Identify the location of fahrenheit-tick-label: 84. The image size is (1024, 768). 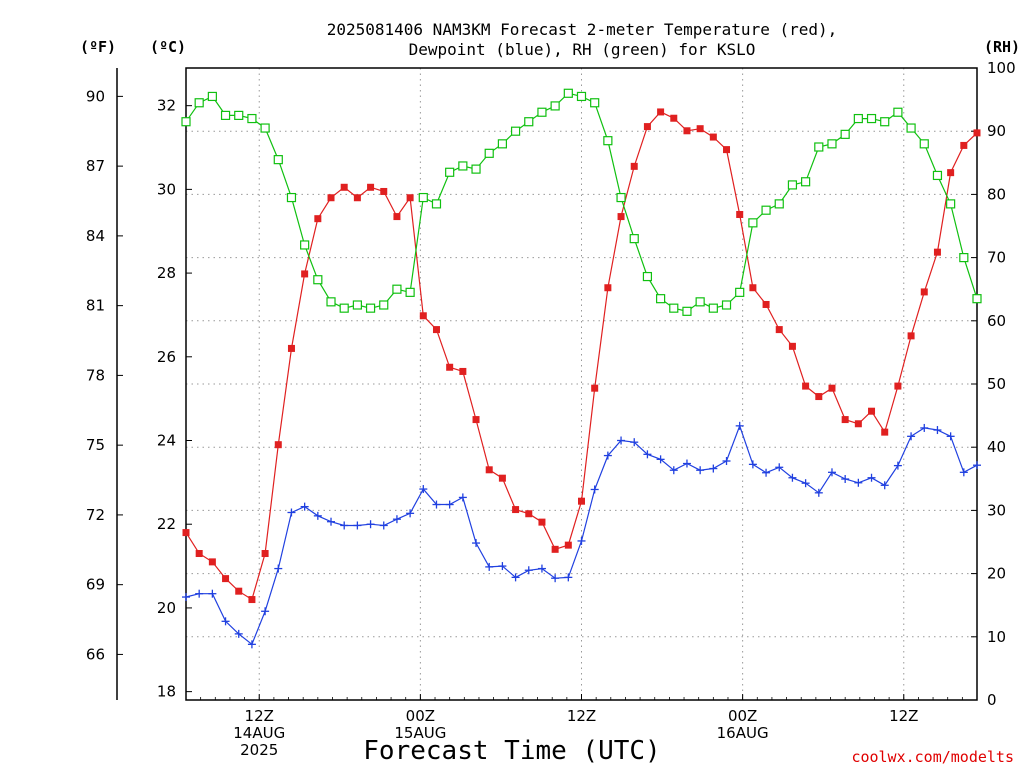
(95, 236).